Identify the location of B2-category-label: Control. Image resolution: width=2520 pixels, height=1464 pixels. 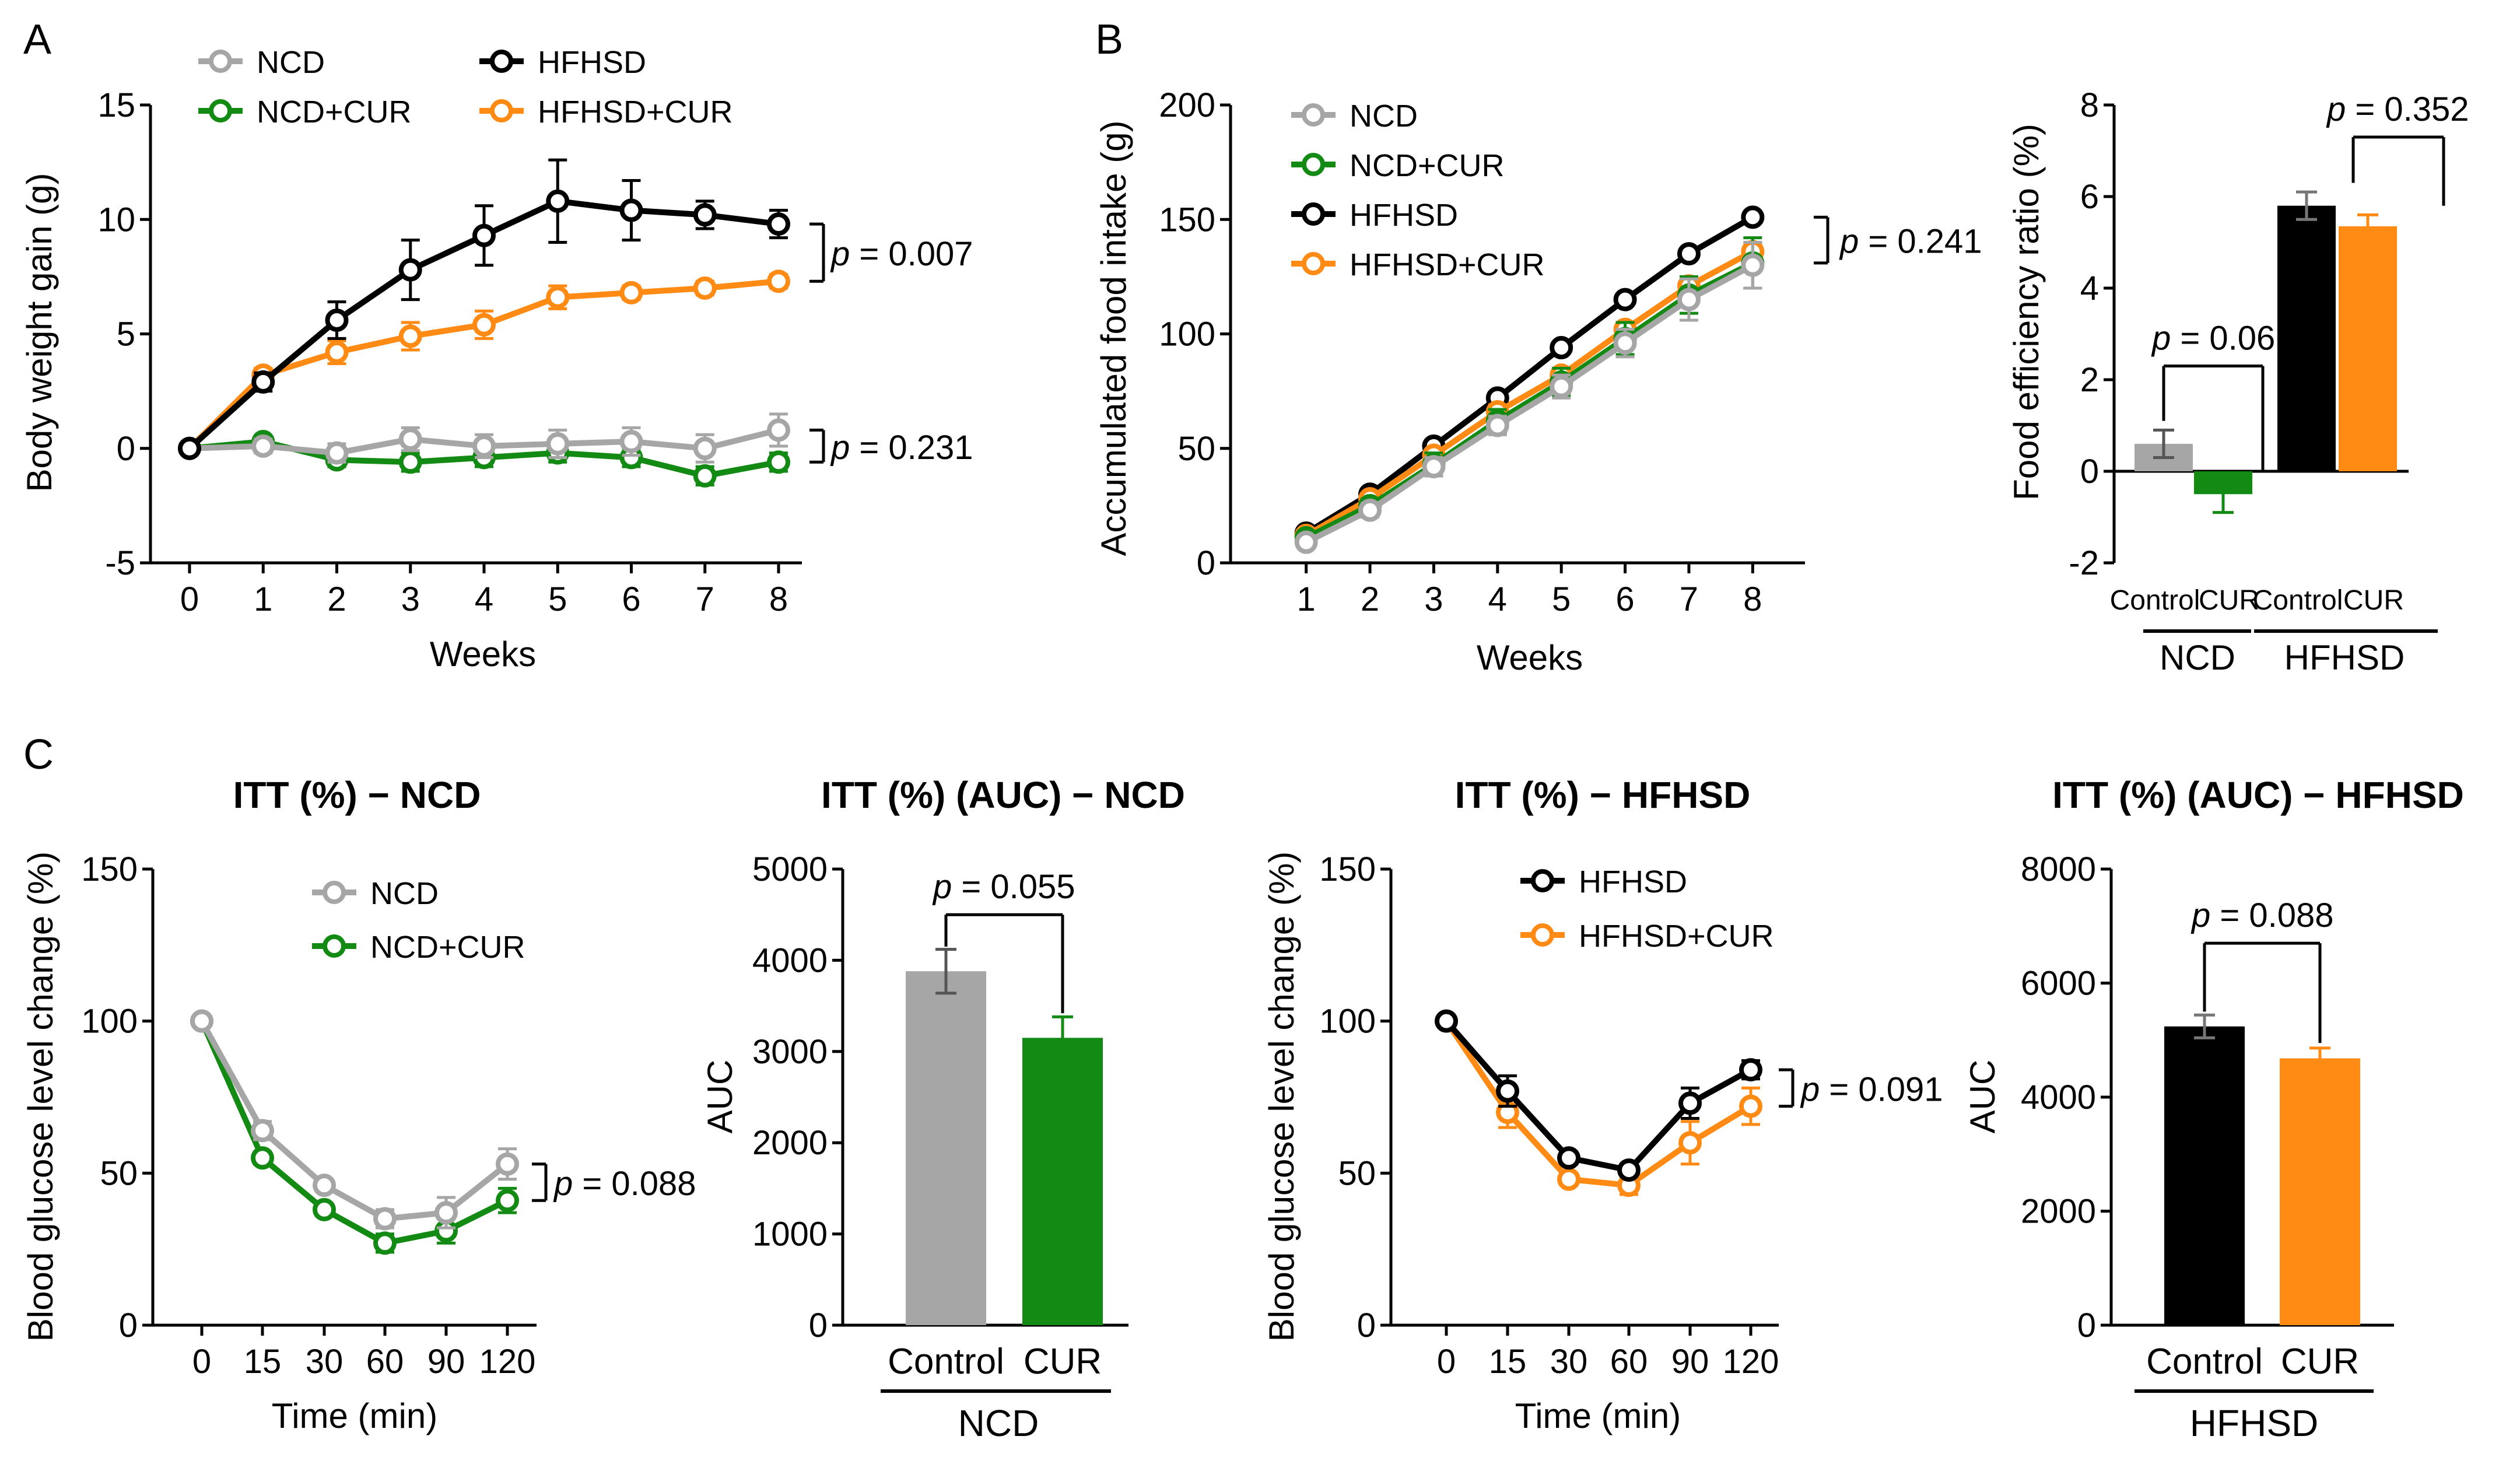
(2298, 600).